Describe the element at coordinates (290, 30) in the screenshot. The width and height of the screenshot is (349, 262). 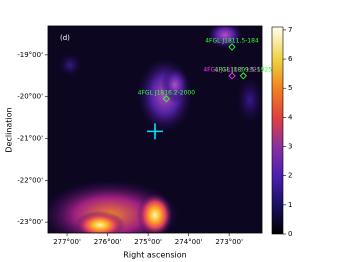
I see `colorbar-tick-label: 7` at that location.